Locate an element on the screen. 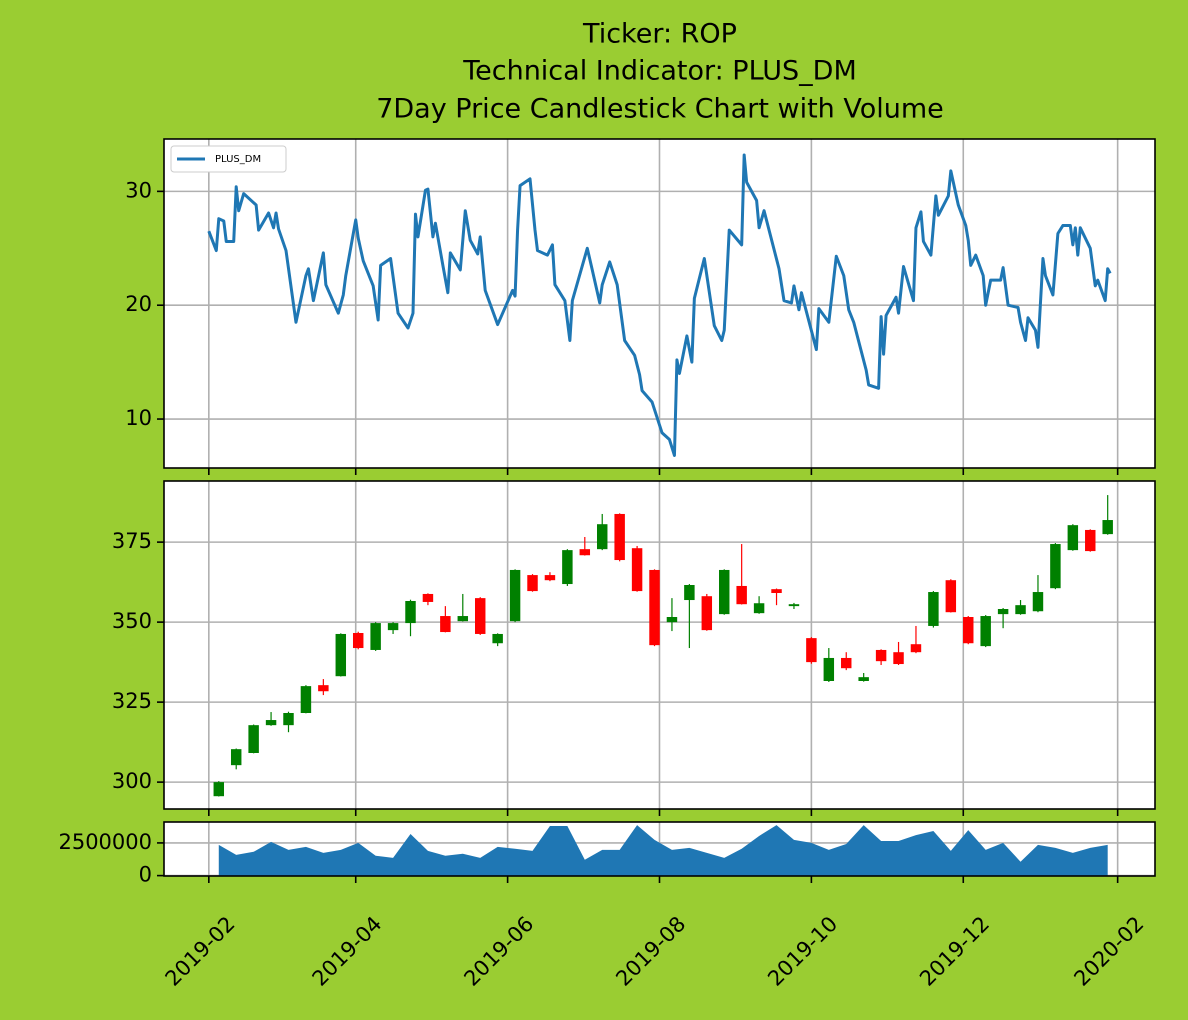  legend-label: PLUS_DM is located at coordinates (238, 159).